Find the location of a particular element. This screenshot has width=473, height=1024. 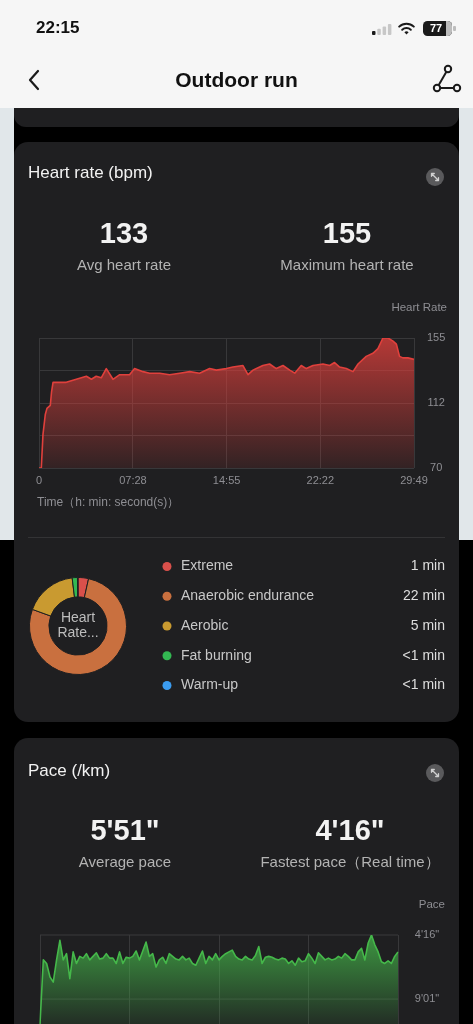

text: Maximum heart rate is located at coordinates (347, 265).